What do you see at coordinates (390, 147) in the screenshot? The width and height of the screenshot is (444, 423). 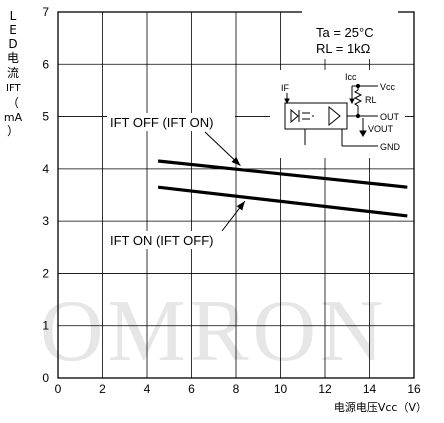 I see `circuit-gnd-label: GND` at bounding box center [390, 147].